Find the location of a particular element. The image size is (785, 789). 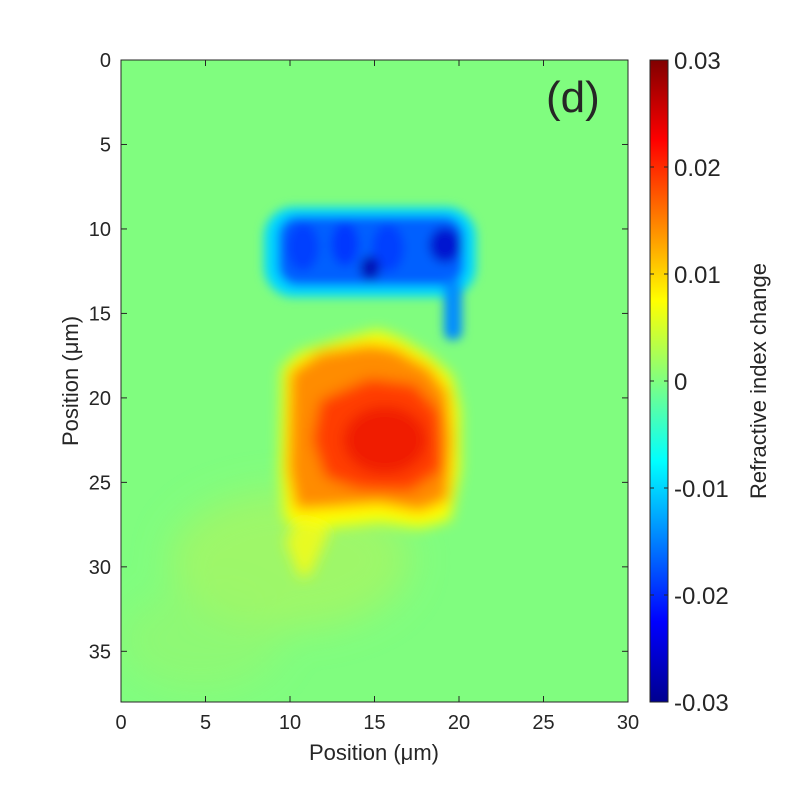

y-tick-label: 0 is located at coordinates (105, 61).